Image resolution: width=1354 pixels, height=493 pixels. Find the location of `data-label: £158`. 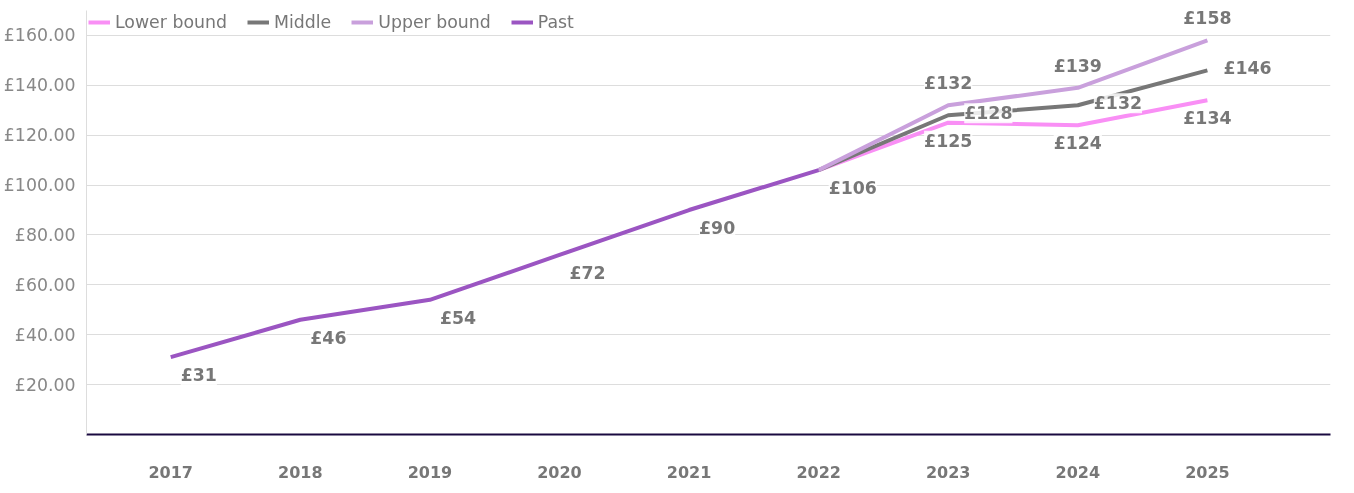

data-label: £158 is located at coordinates (1207, 18).